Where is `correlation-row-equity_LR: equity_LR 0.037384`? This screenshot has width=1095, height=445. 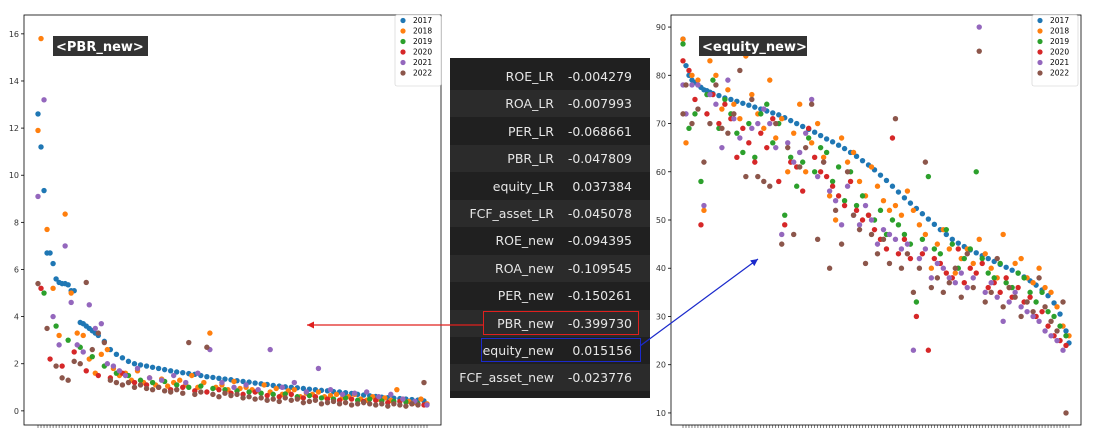 correlation-row-equity_LR: equity_LR 0.037384 is located at coordinates (550, 186).